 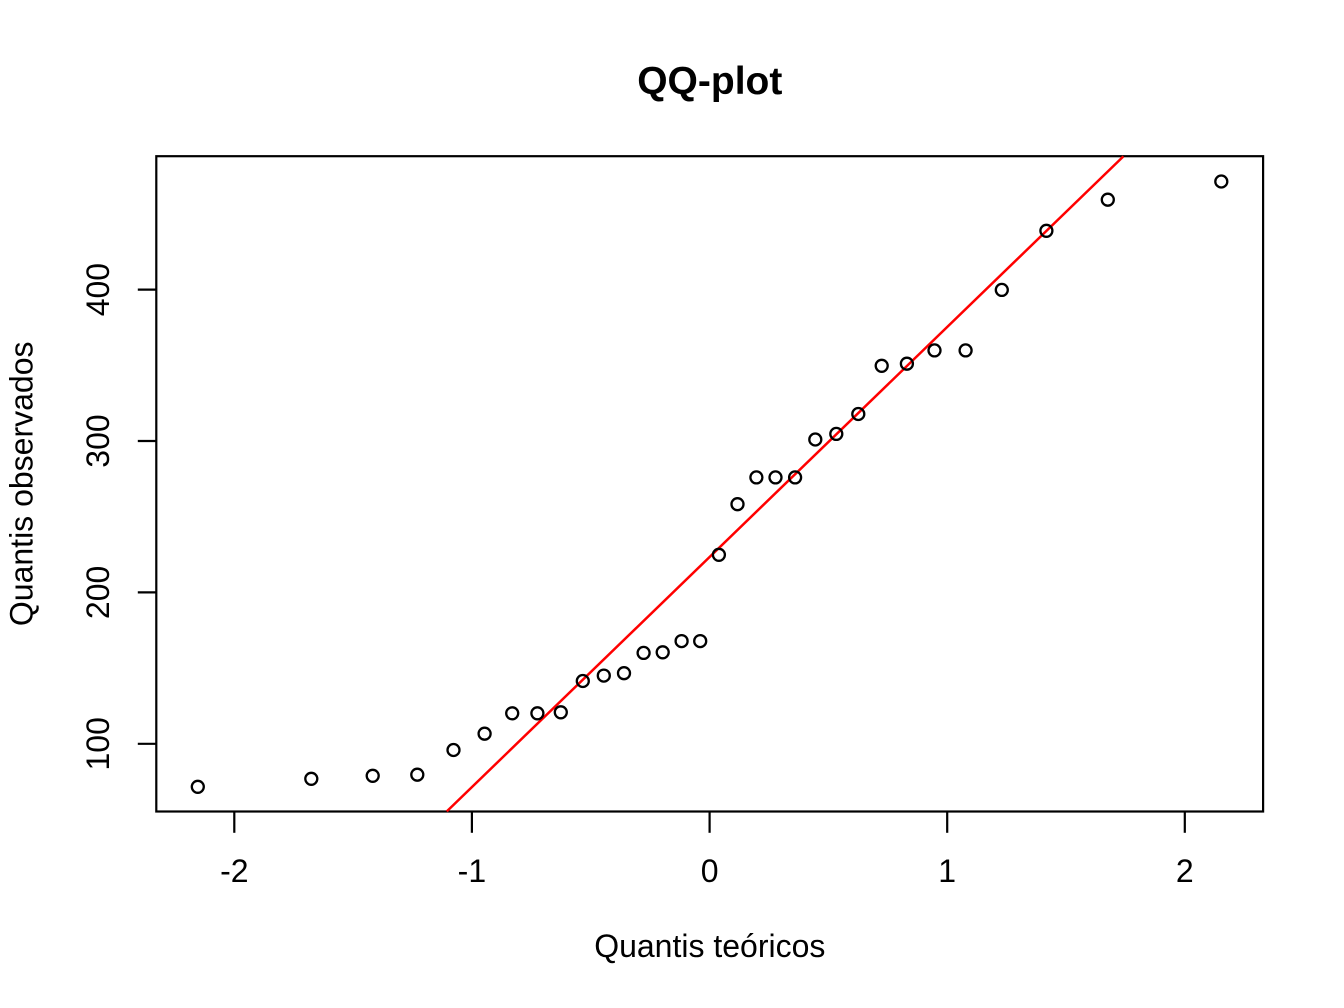 What do you see at coordinates (709, 81) in the screenshot?
I see `svg-text: QQ-plot` at bounding box center [709, 81].